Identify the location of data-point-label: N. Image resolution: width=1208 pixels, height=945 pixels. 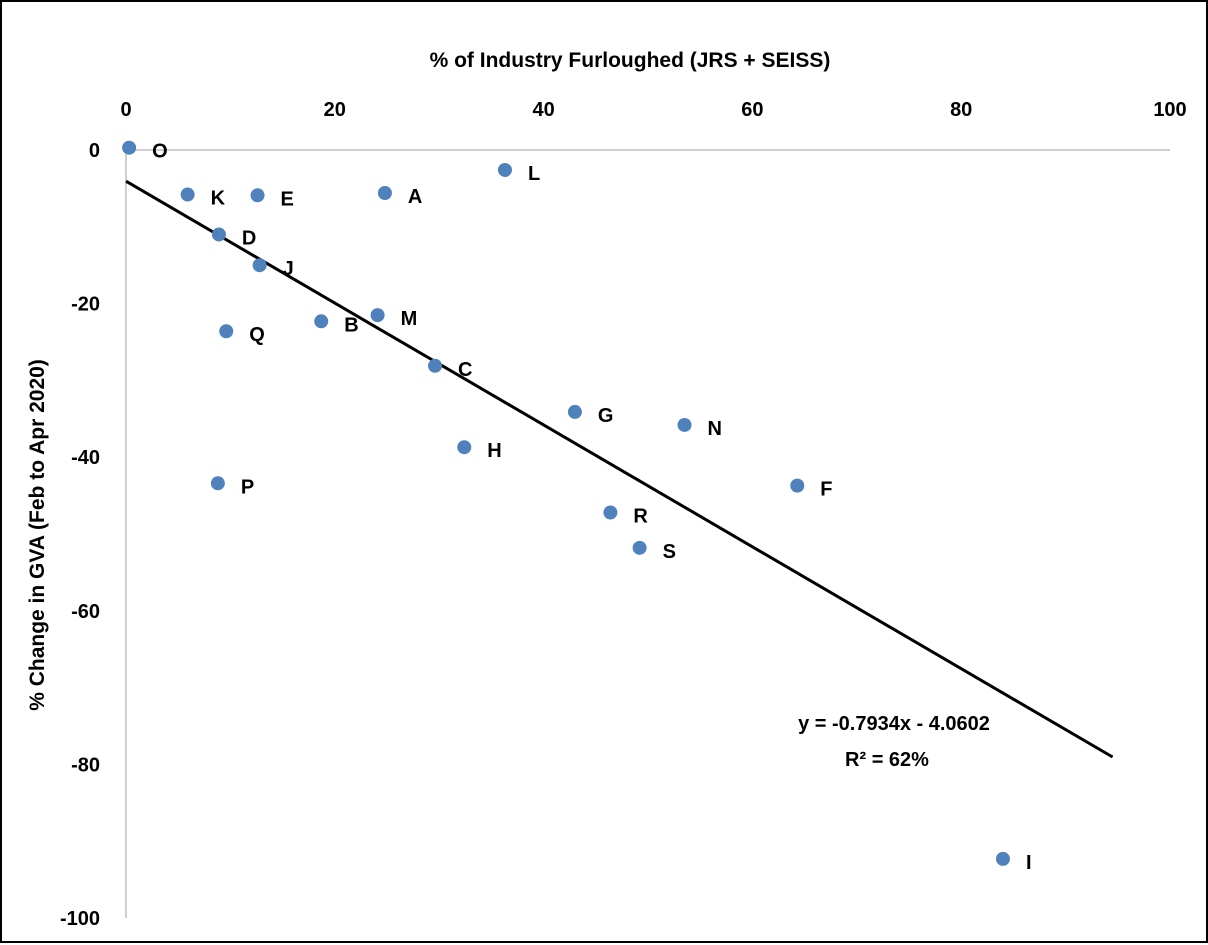
(715, 429).